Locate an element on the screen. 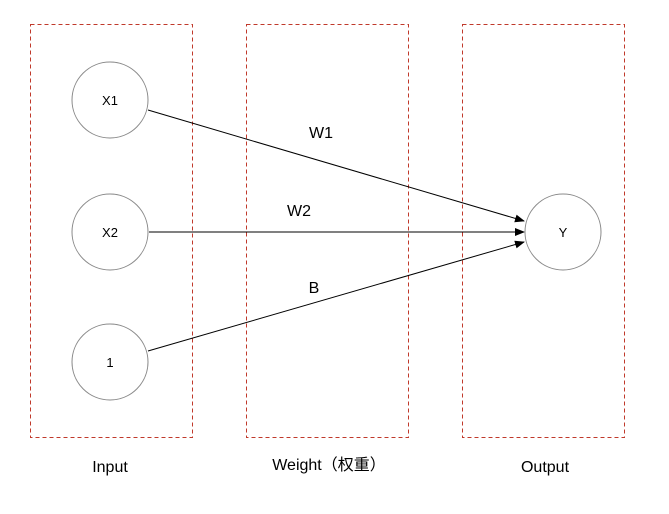 Image resolution: width=669 pixels, height=514 pixels. node-y: Y is located at coordinates (563, 232).